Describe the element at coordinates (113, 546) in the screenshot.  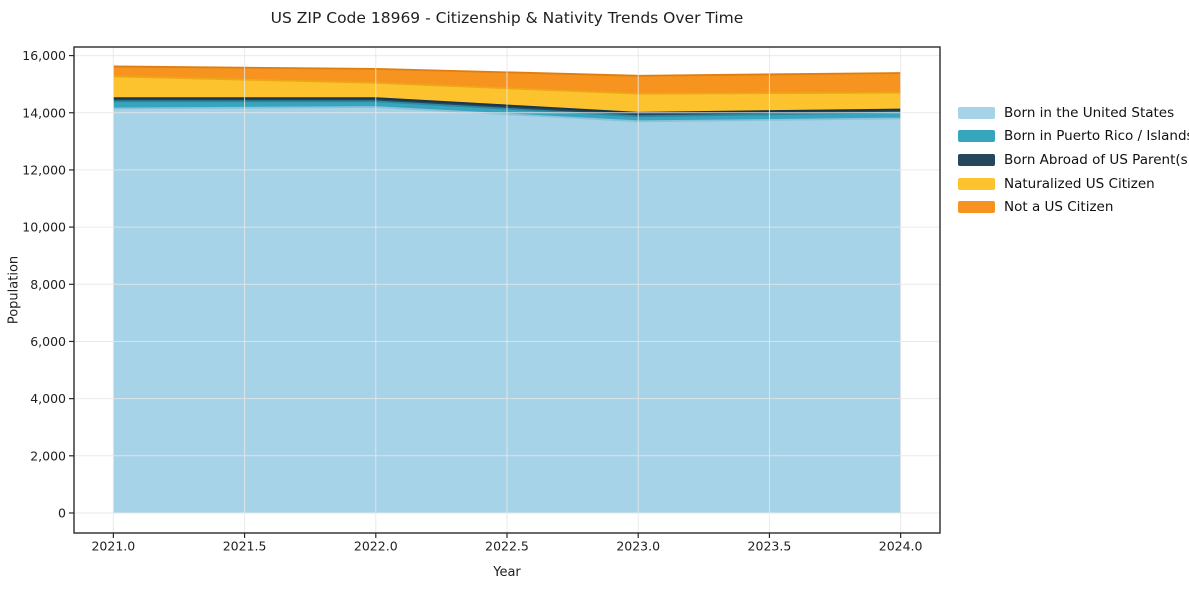
I see `x-tick-label: 2021.0` at that location.